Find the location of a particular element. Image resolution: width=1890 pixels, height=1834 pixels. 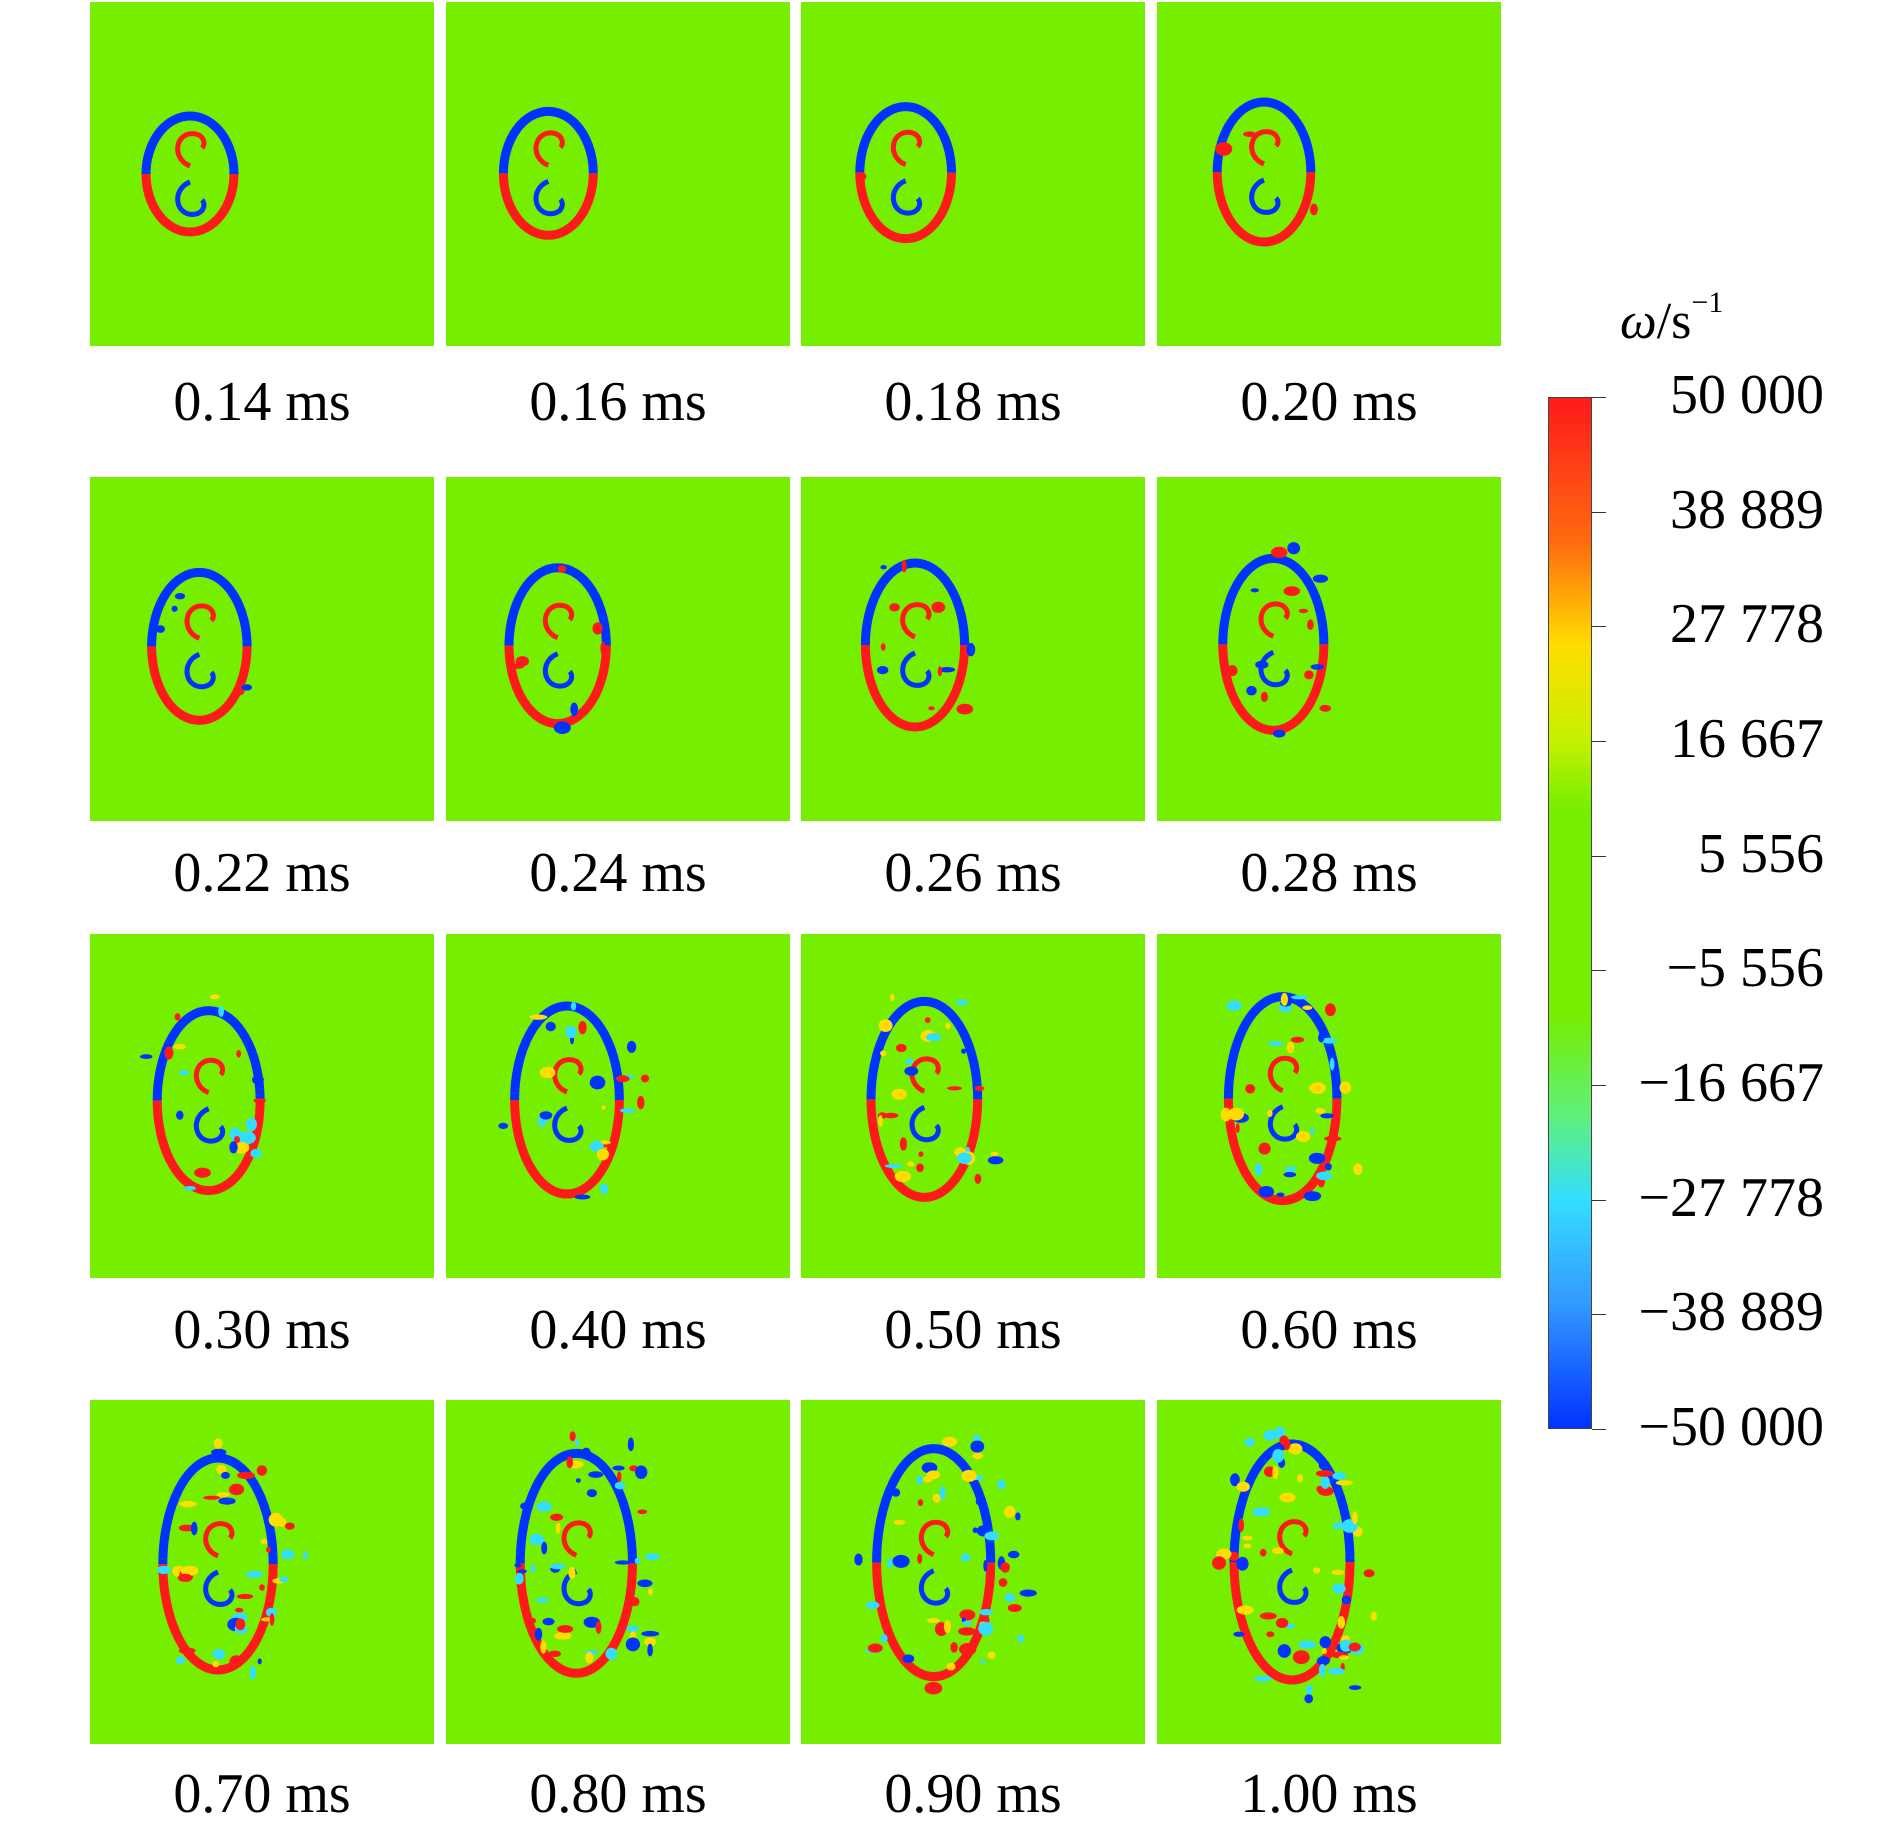

colorbar-tick-label: −5 556 is located at coordinates (1745, 968).